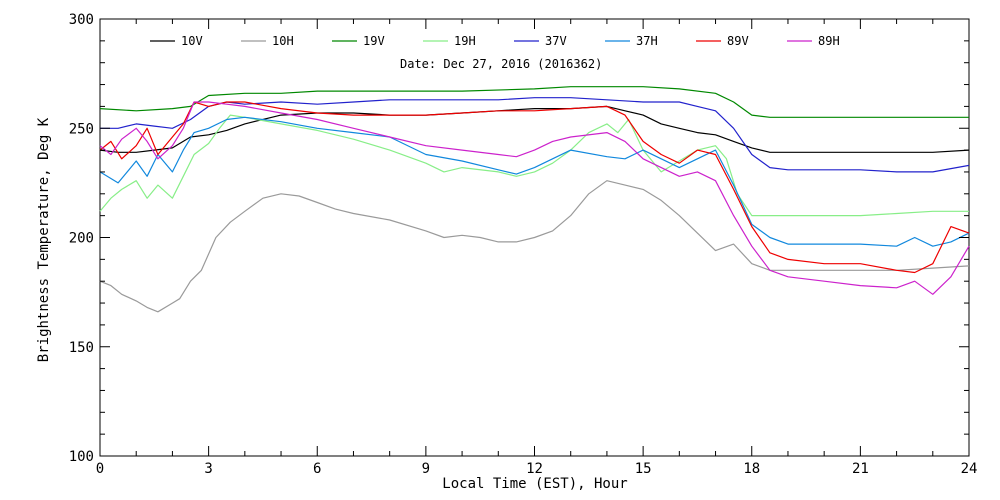  I want to click on x-tick-label: 3, so click(208, 469).